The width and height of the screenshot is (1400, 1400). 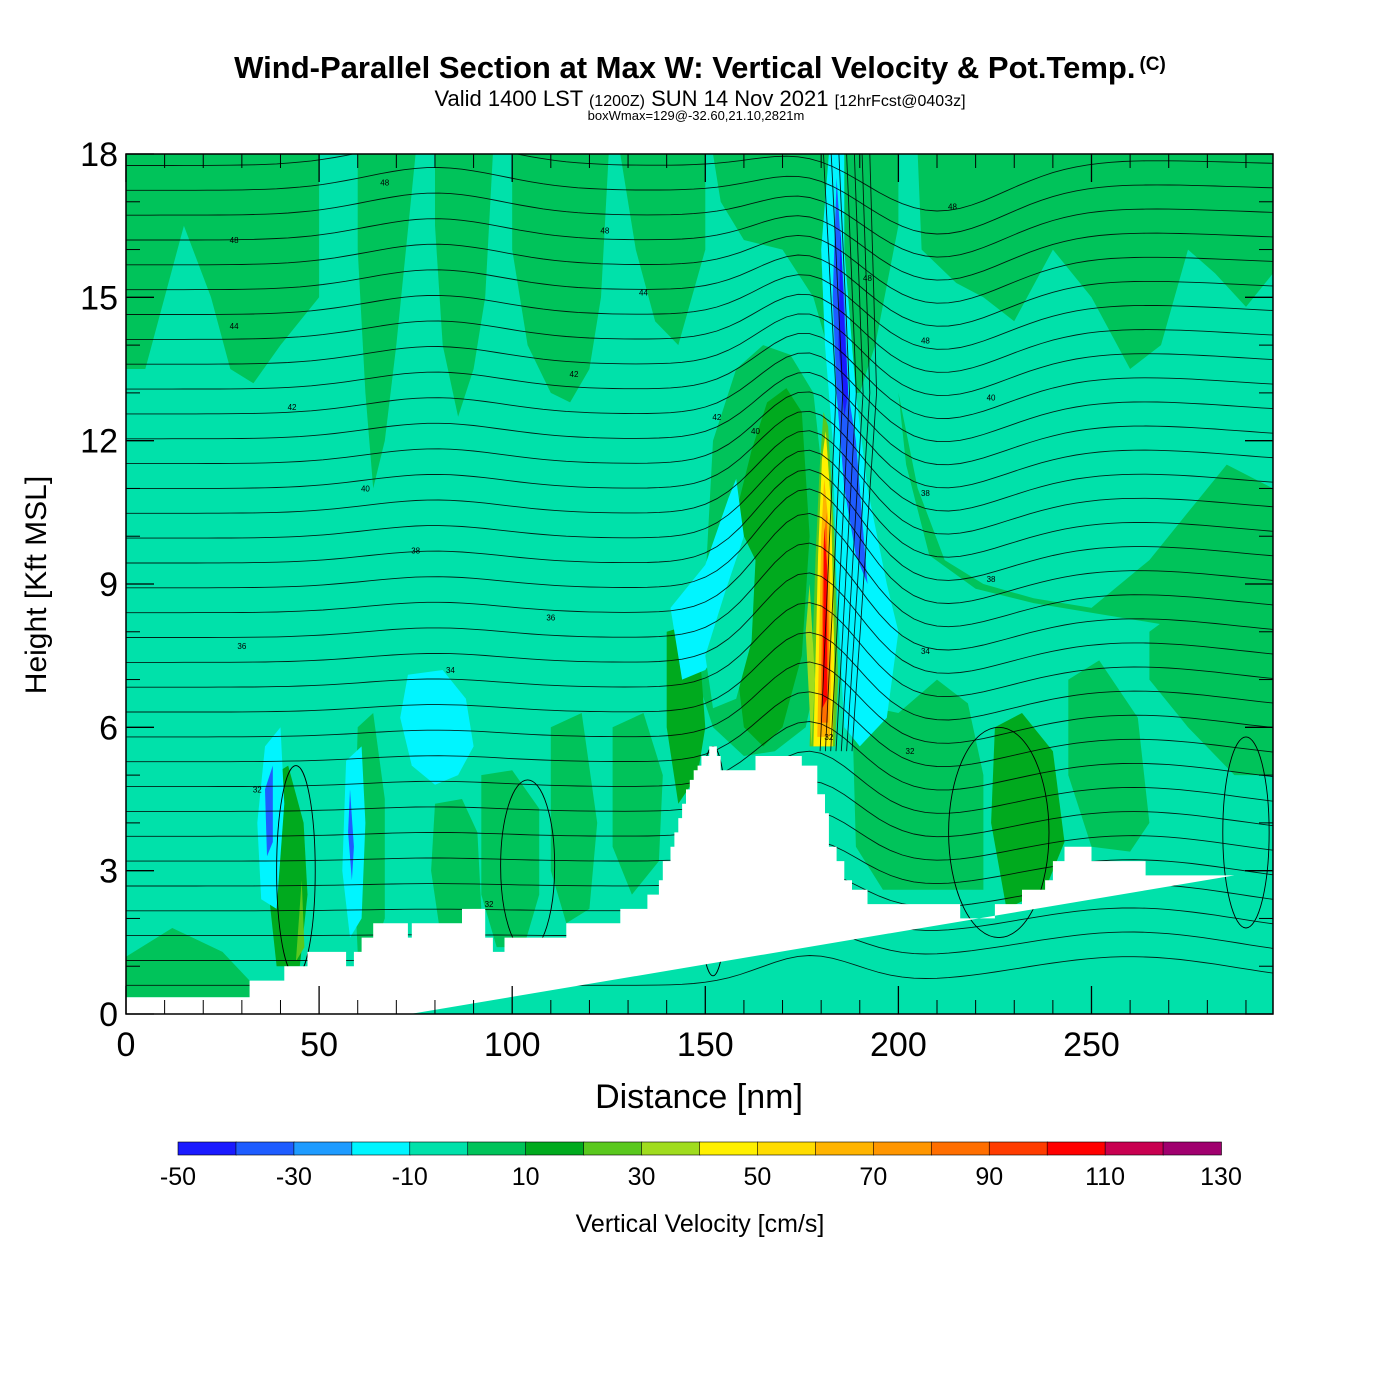 What do you see at coordinates (1109, 756) in the screenshot?
I see `blob-right-low-c` at bounding box center [1109, 756].